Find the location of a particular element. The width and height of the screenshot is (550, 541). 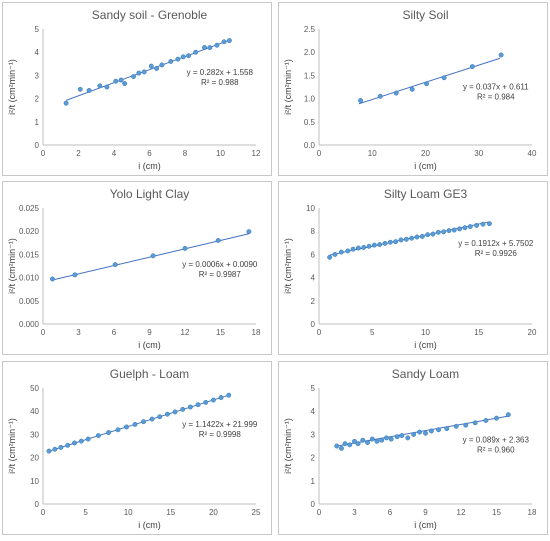

y-tick-label: 0.005 is located at coordinates (29, 301).